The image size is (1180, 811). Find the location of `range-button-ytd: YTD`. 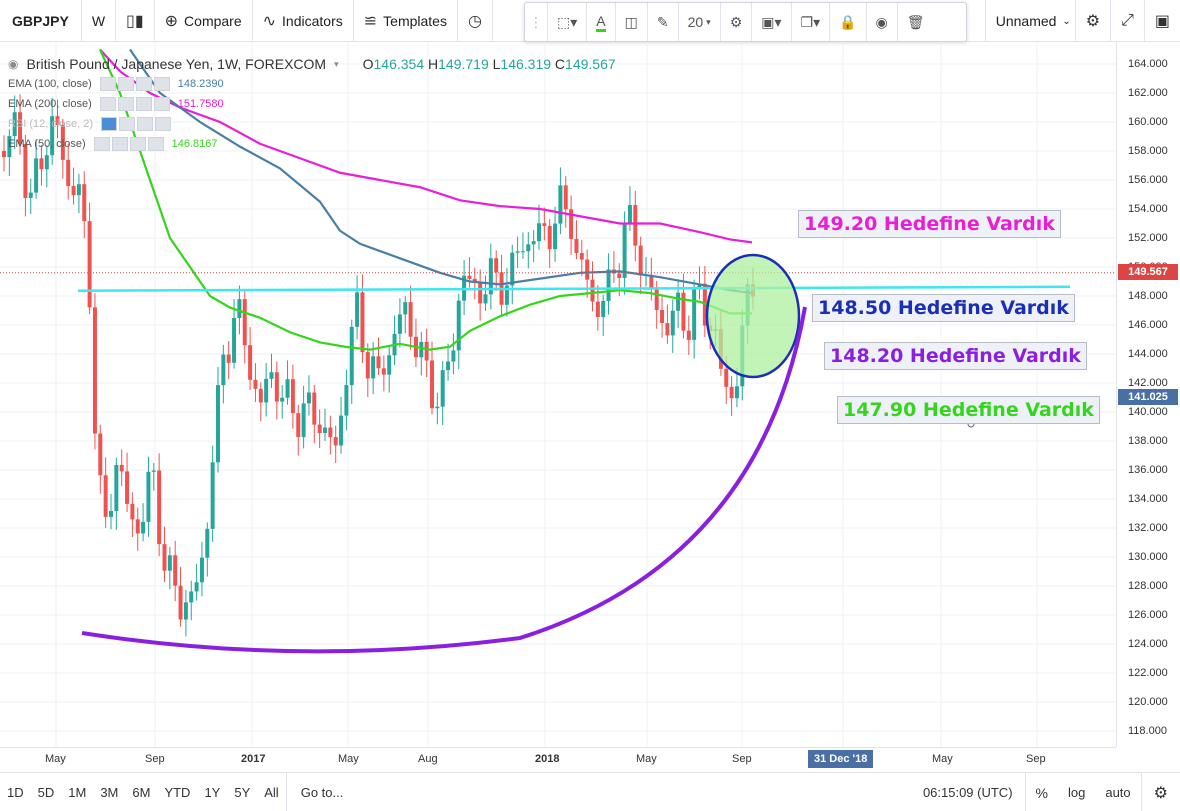

range-button-ytd: YTD is located at coordinates (177, 792).